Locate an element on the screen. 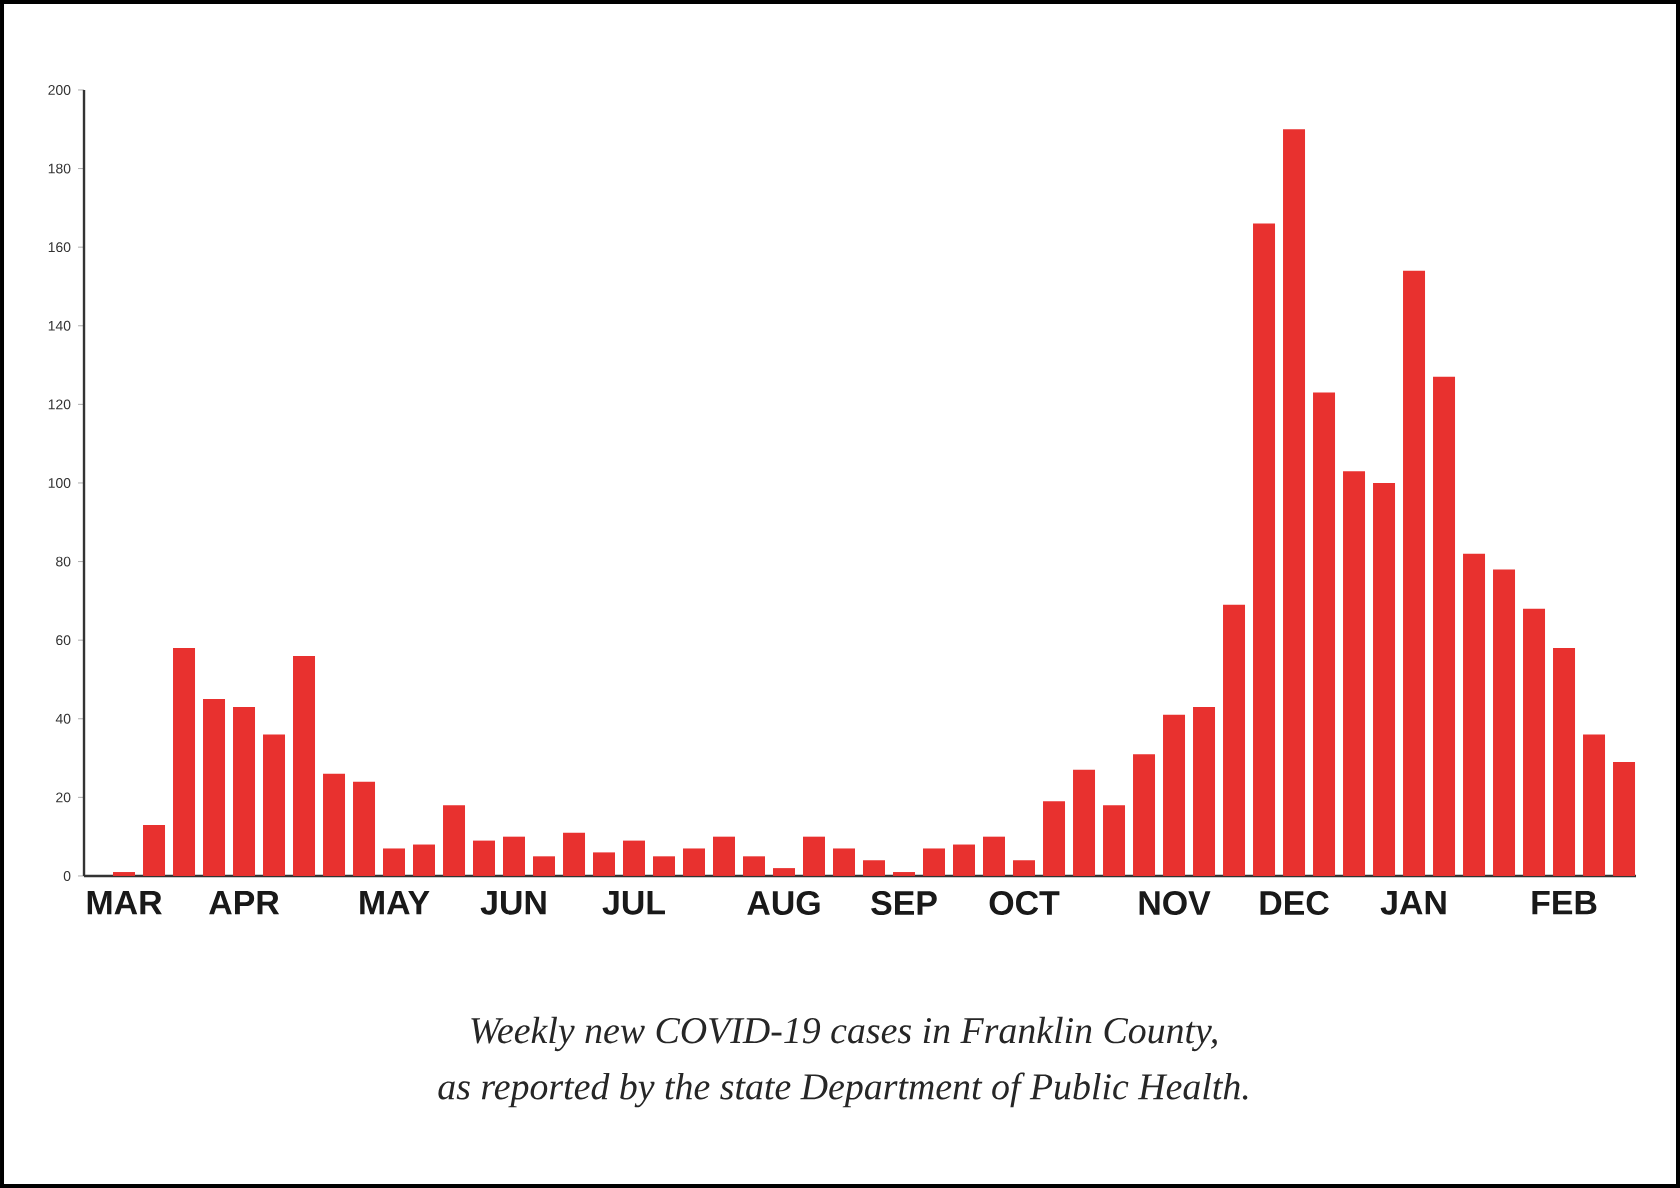 Image resolution: width=1680 pixels, height=1188 pixels. x-tick-label: FEB is located at coordinates (1564, 903).